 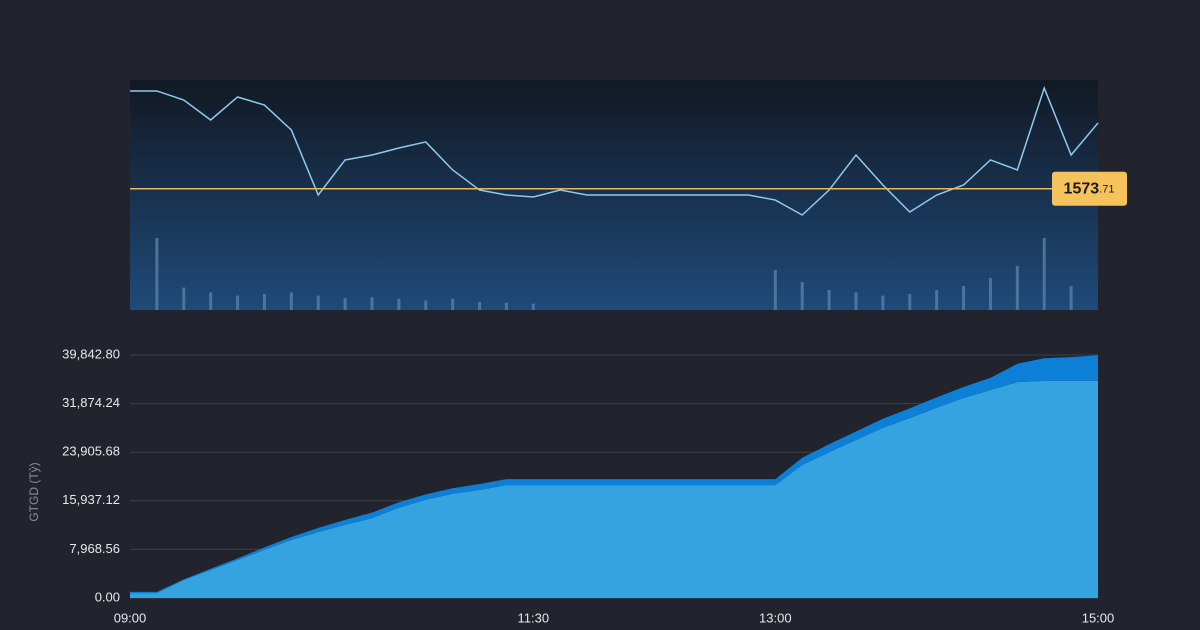 What do you see at coordinates (34, 491) in the screenshot?
I see `y-axis-title: GTGD (Tỷ)` at bounding box center [34, 491].